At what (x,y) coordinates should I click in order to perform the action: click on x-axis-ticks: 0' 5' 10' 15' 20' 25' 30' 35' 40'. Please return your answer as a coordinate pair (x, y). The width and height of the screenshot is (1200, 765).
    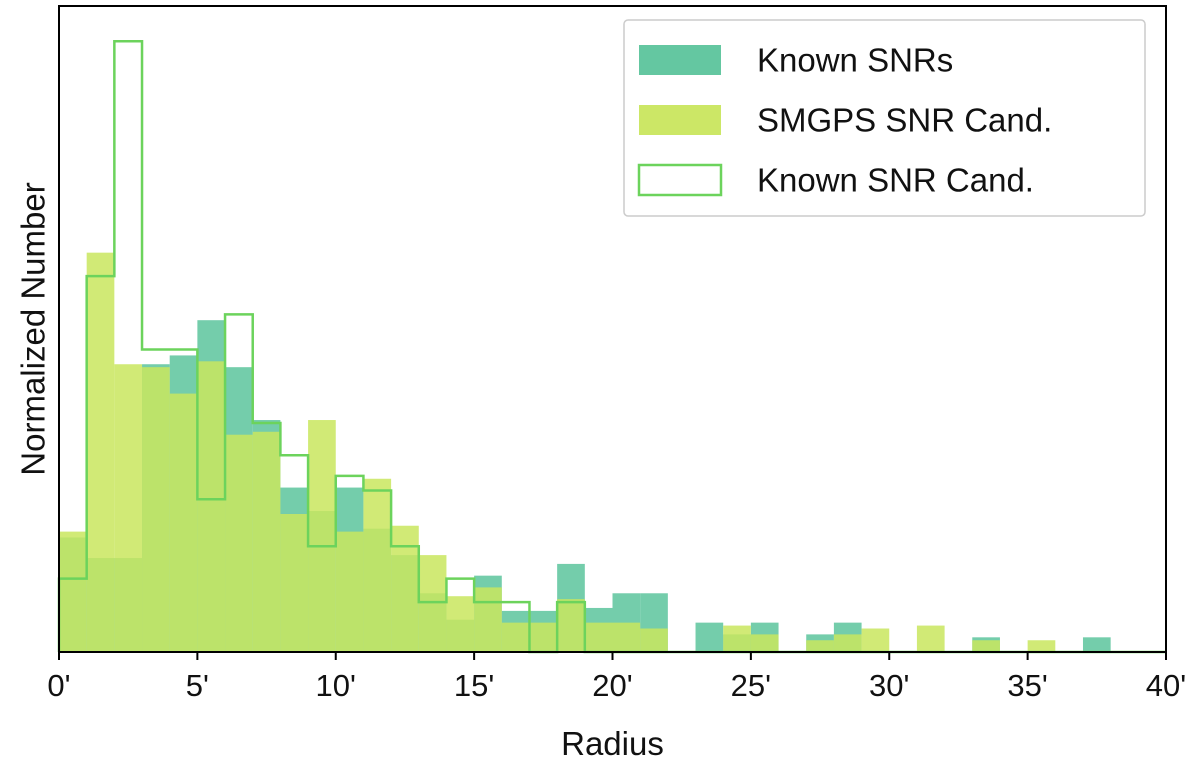
    Looking at the image, I should click on (616, 677).